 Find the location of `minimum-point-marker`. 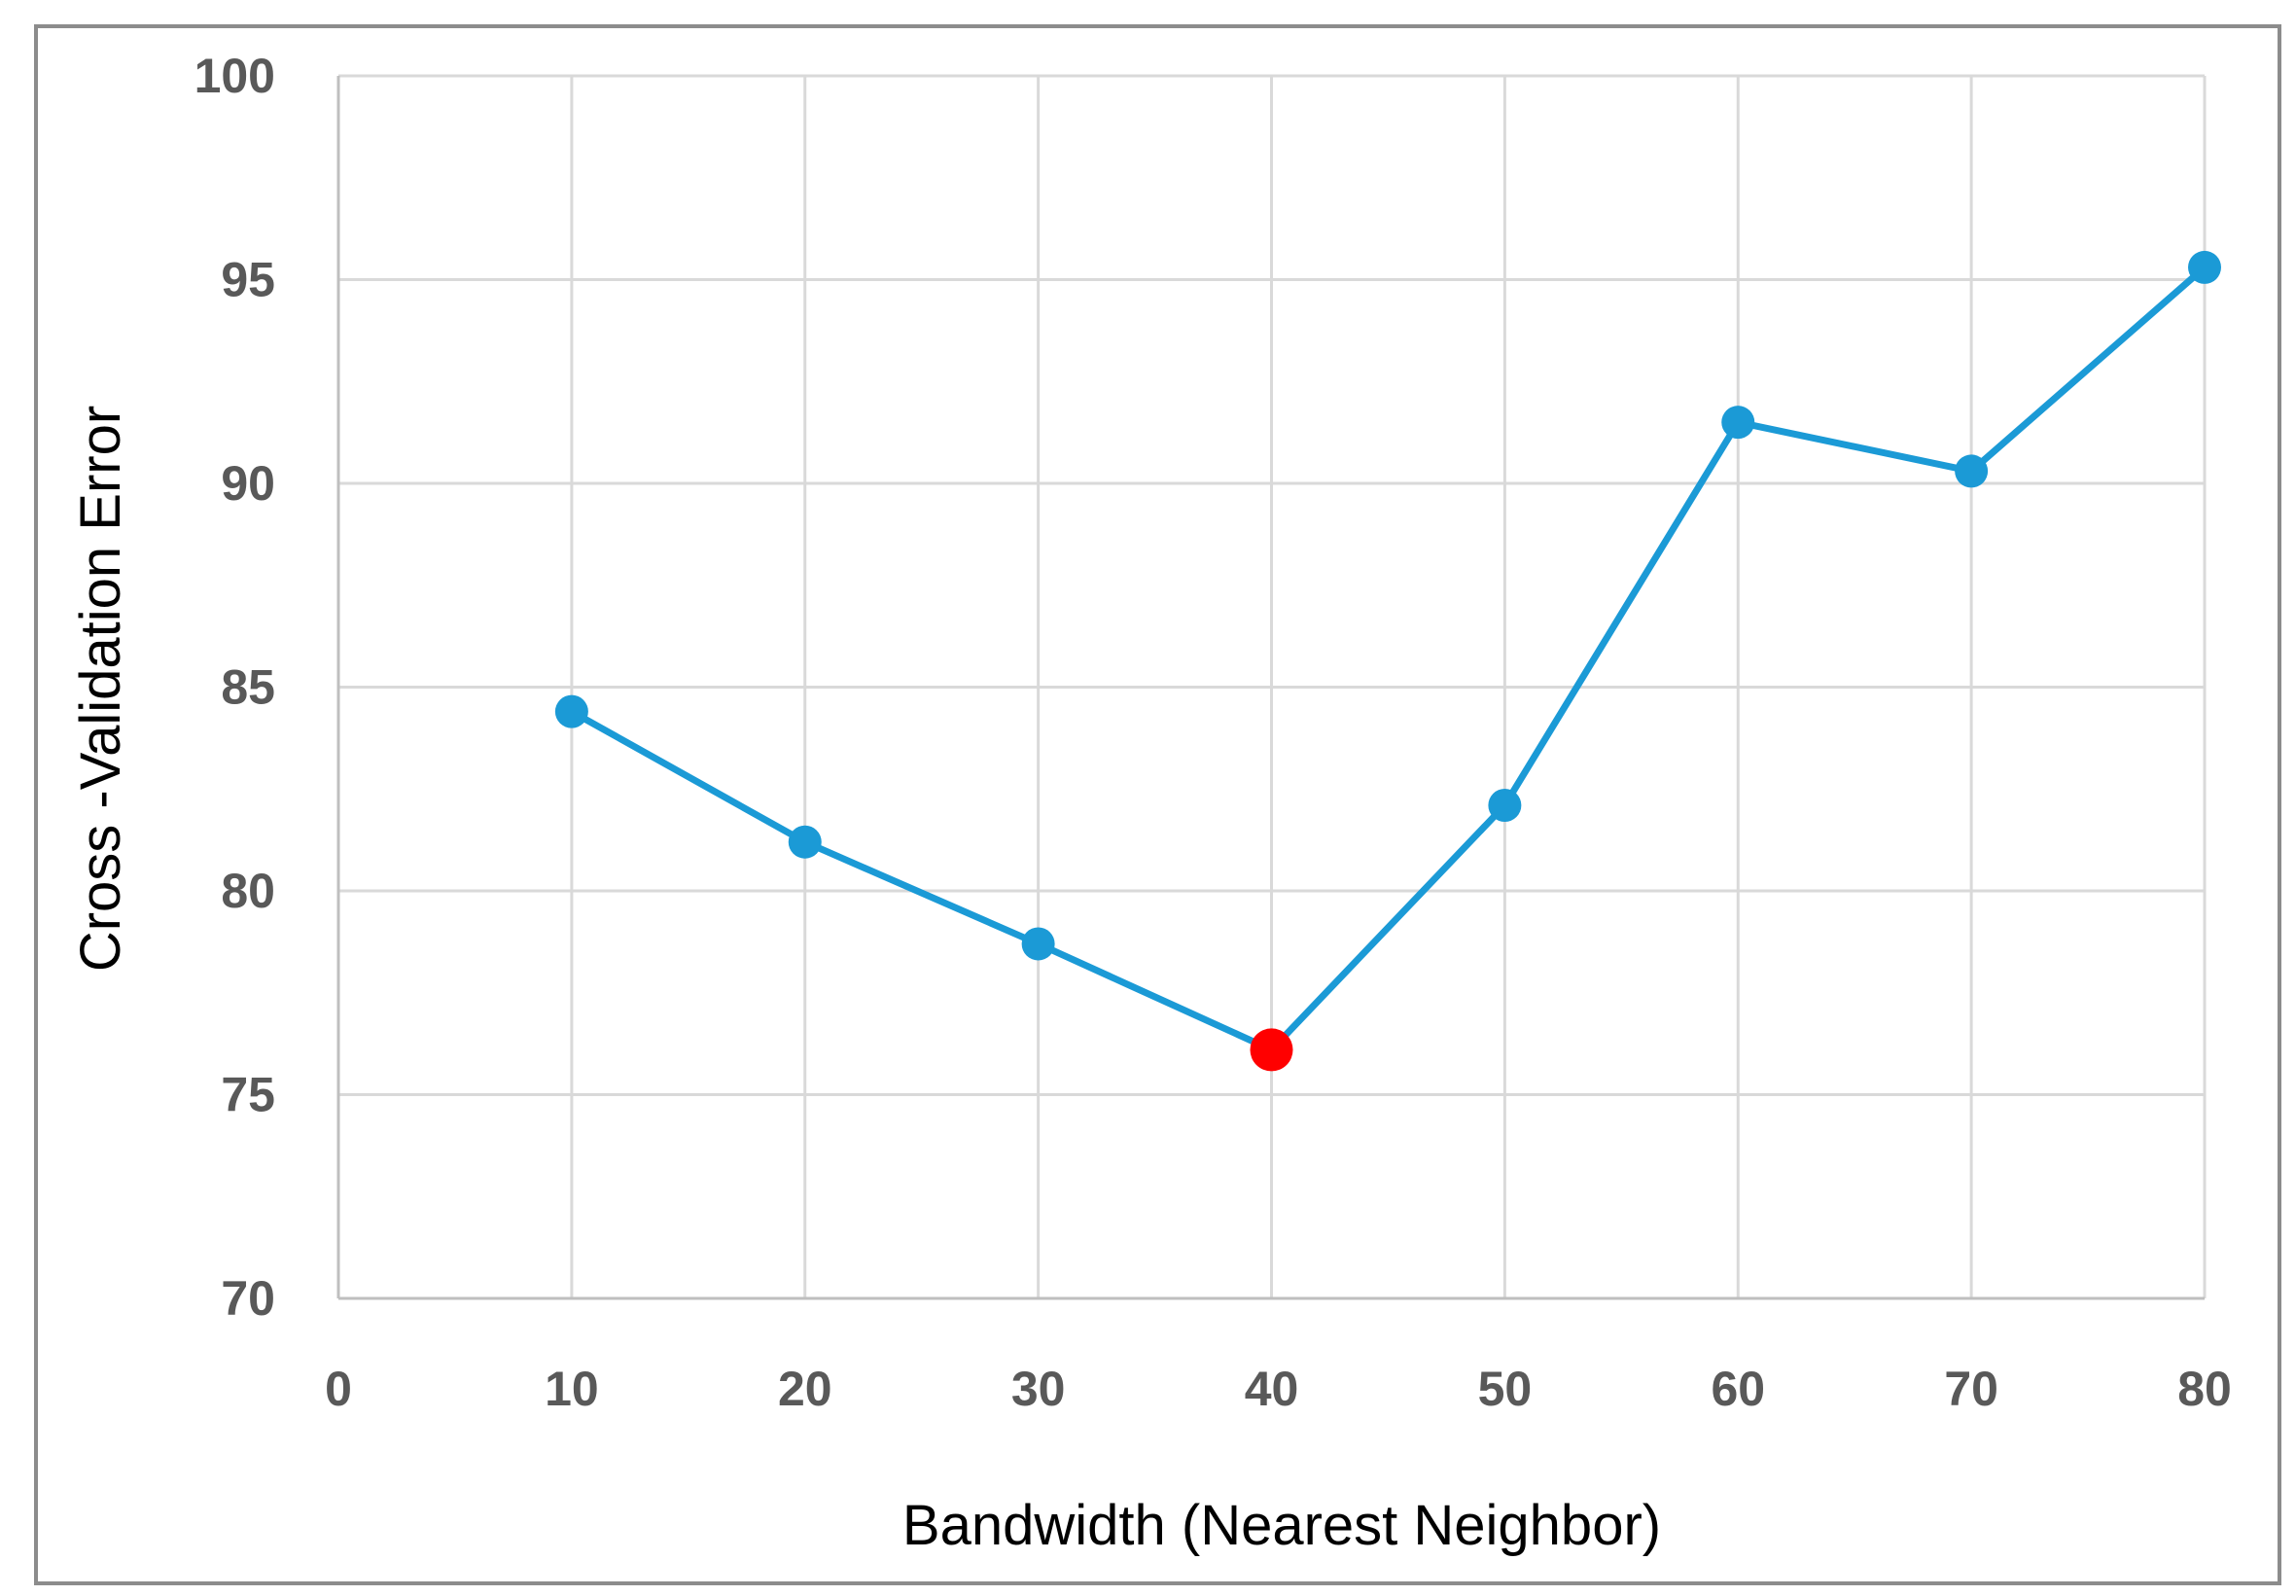

minimum-point-marker is located at coordinates (1272, 1050).